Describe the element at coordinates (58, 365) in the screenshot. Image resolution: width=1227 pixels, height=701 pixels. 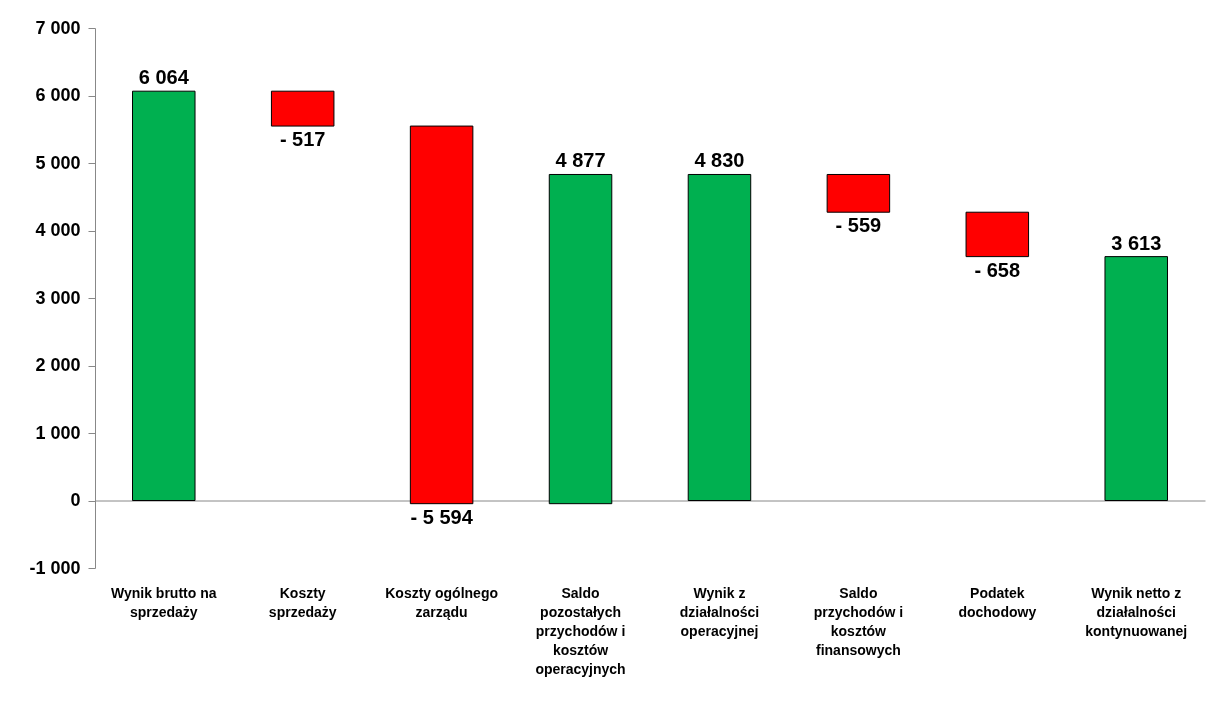
I see `y-tick-label: 2 000` at that location.